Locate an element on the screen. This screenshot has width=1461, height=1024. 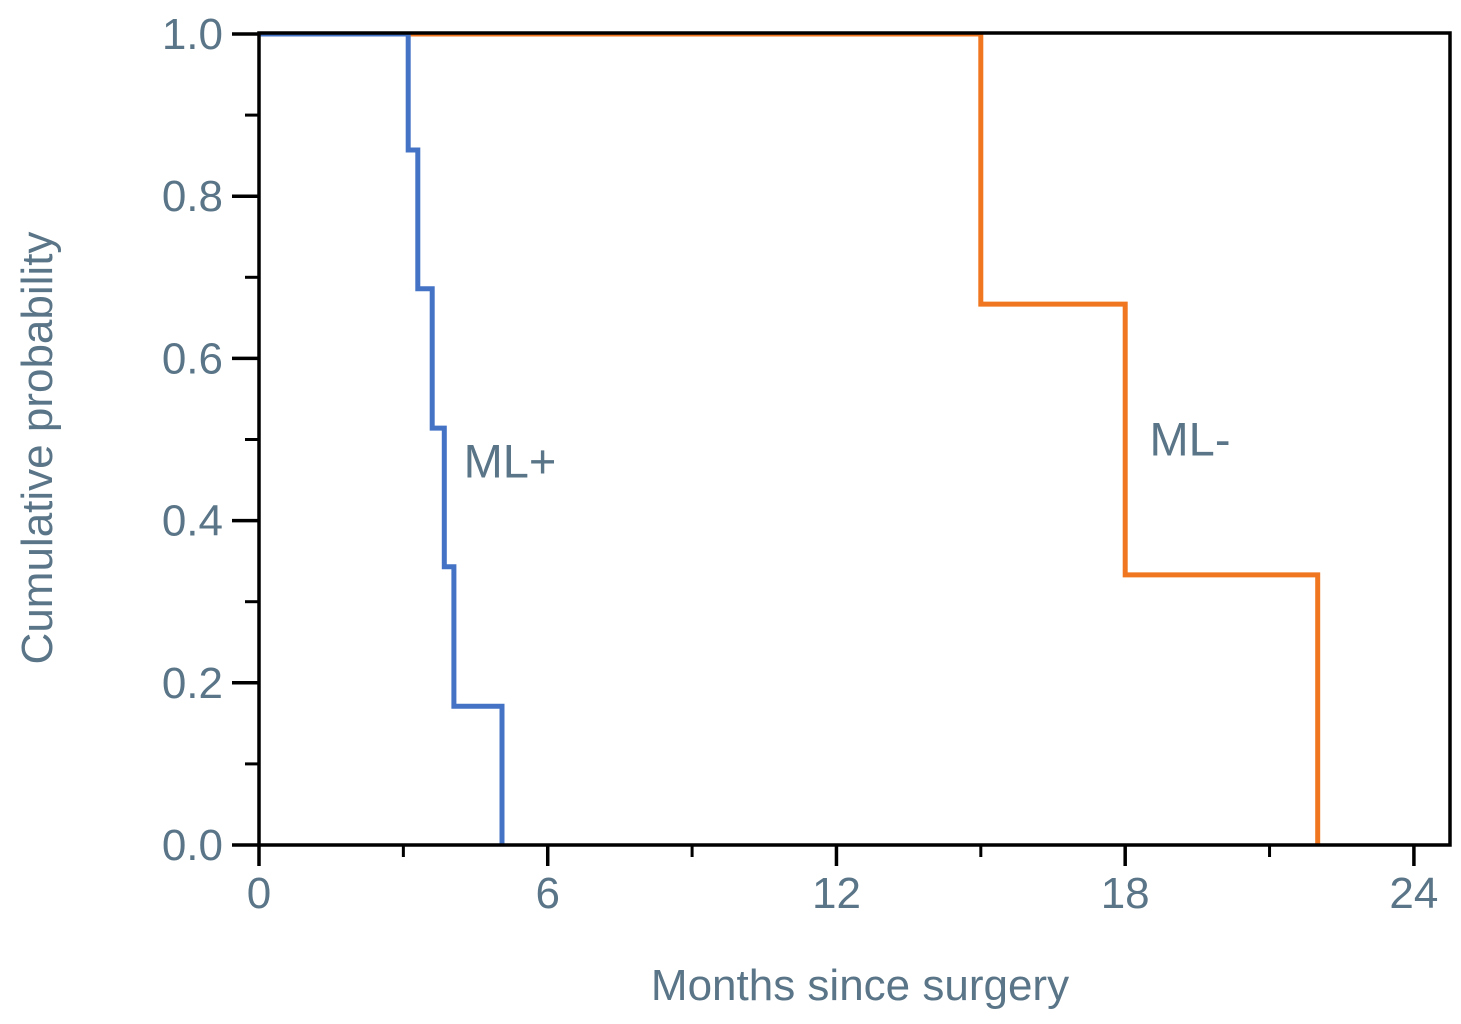
x-axis-tick-label: 24 is located at coordinates (1413, 893).